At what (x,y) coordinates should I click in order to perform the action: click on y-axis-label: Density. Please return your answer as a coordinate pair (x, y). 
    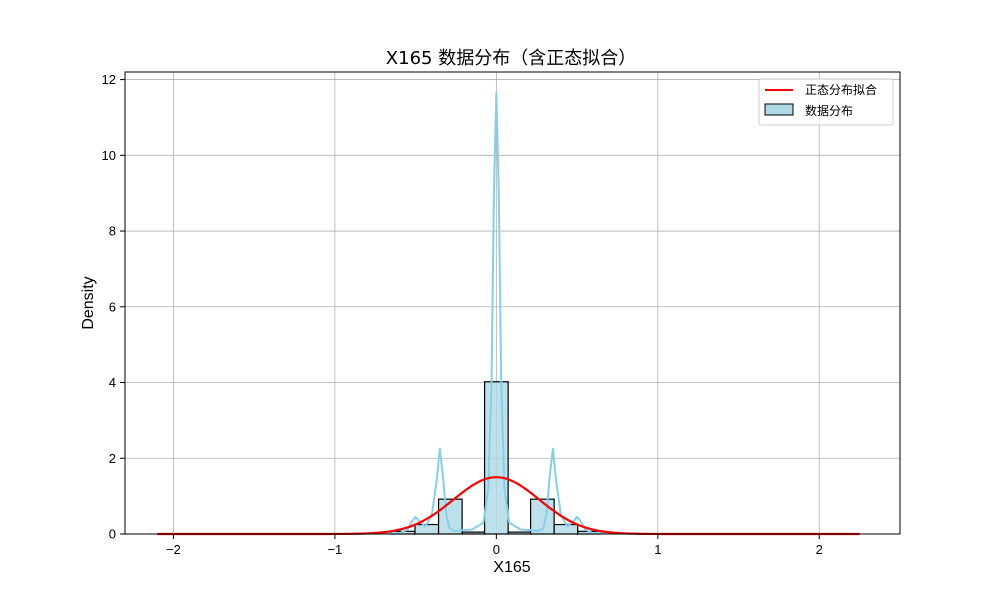
    Looking at the image, I should click on (88, 302).